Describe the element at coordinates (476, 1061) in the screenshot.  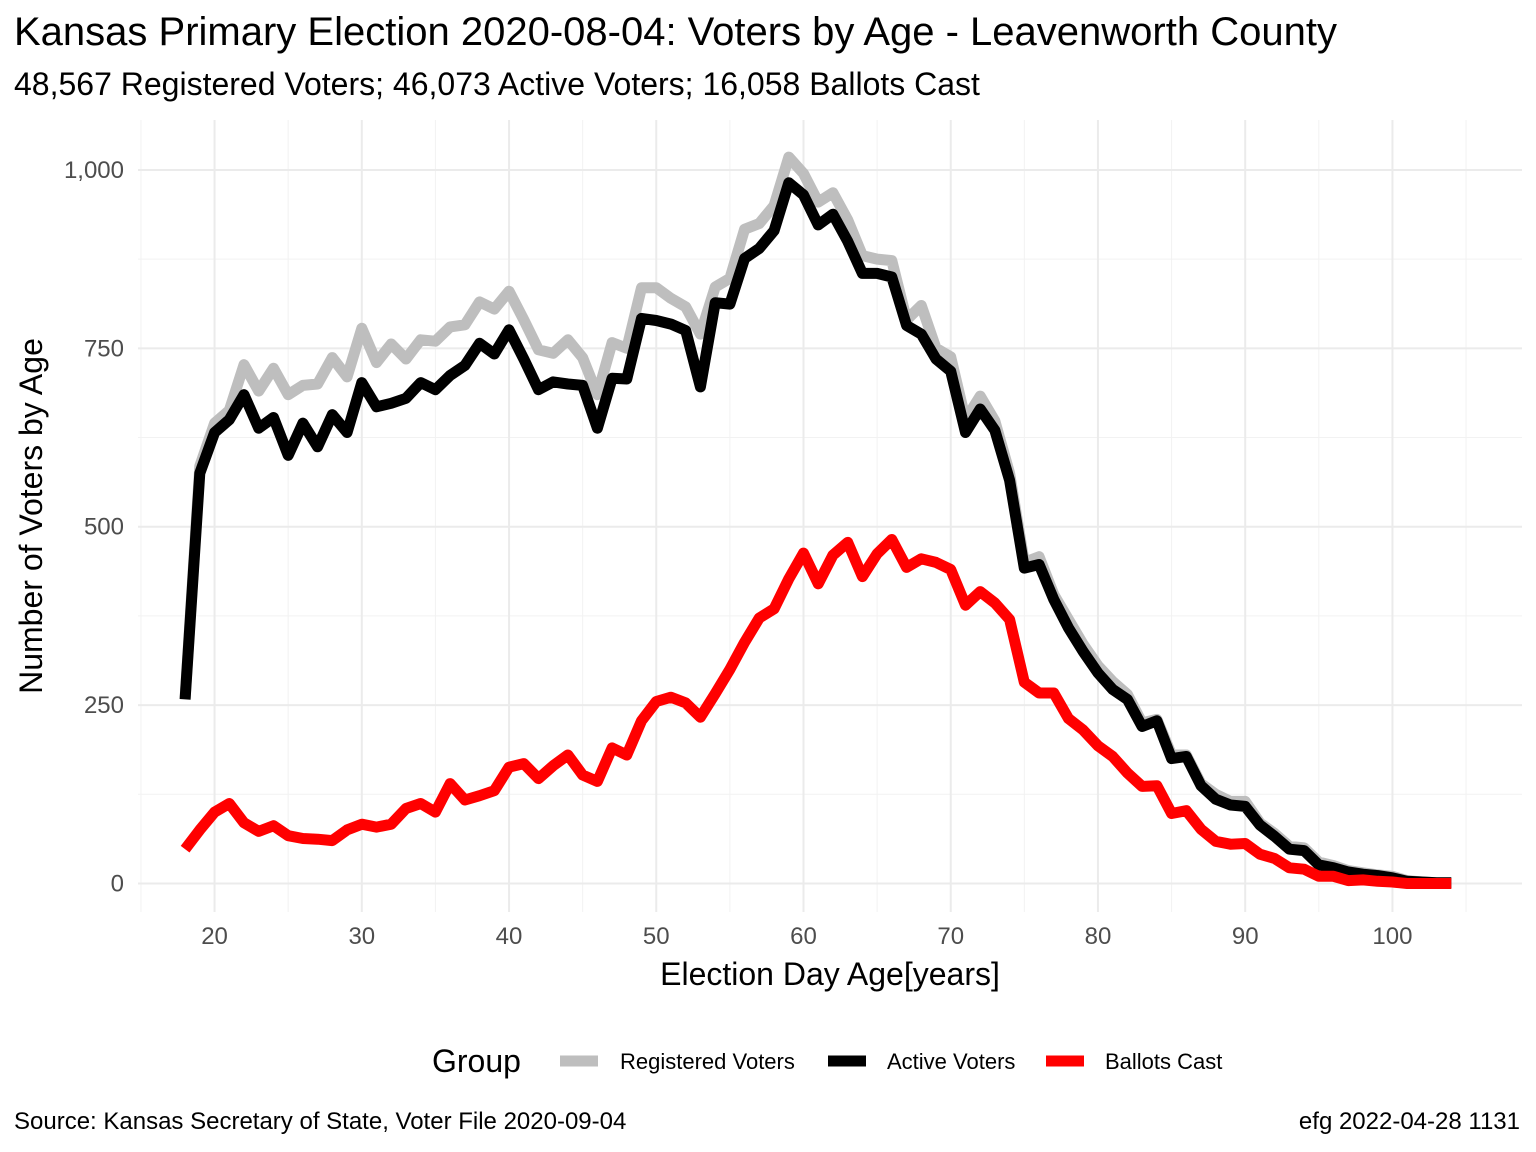
I see `legend-title: Group` at that location.